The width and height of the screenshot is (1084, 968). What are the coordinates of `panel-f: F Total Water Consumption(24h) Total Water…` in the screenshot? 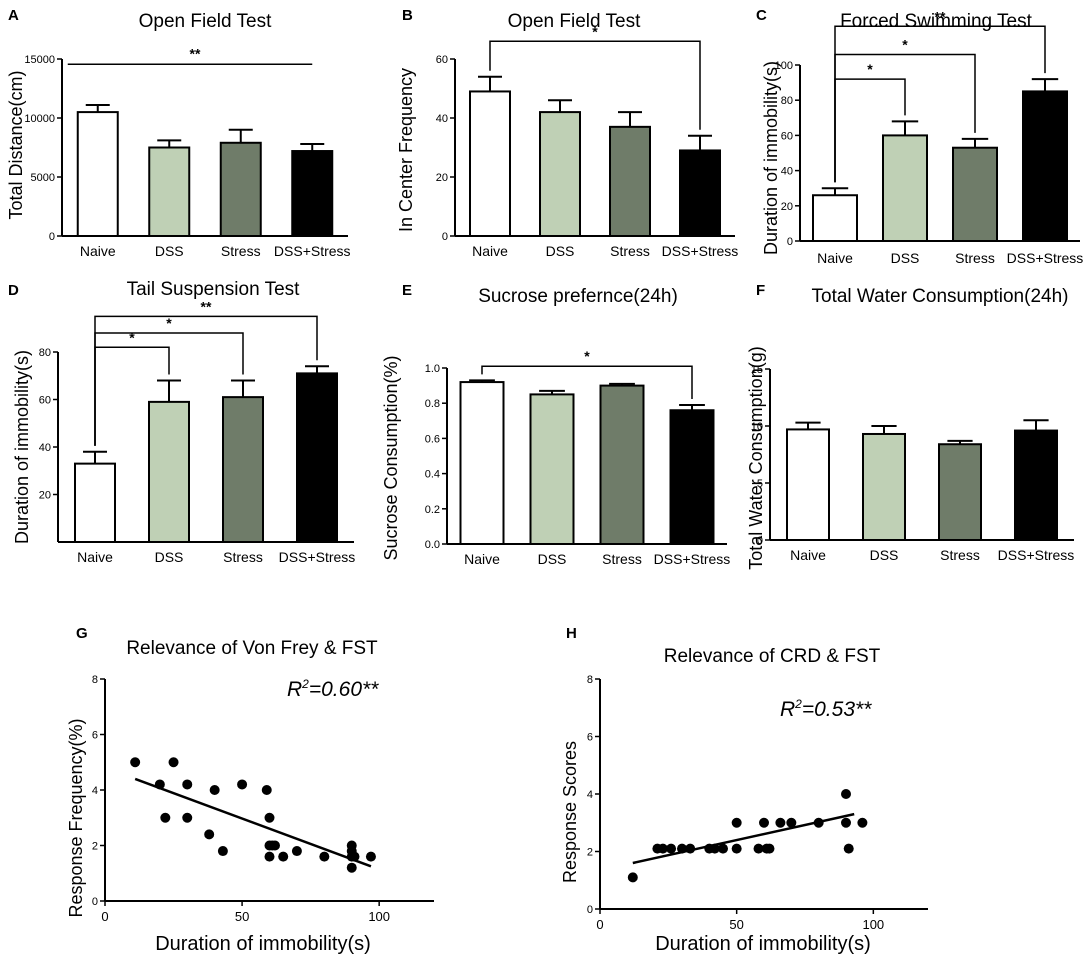 It's located at (910, 426).